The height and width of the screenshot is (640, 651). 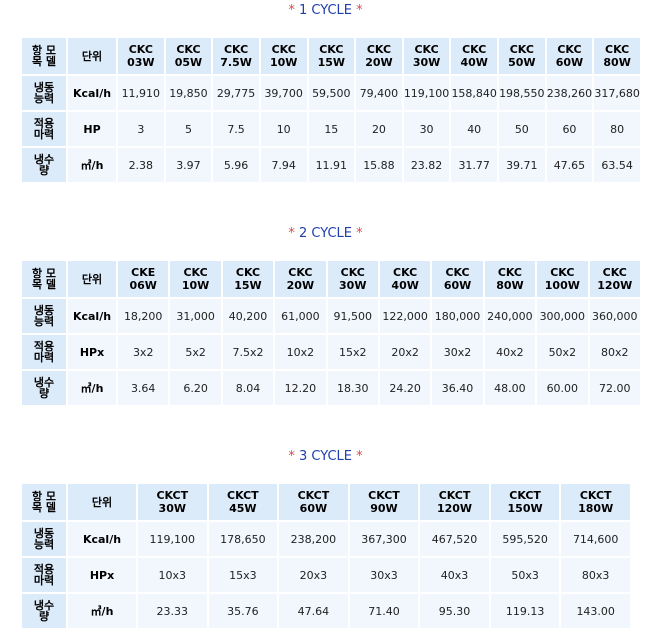 What do you see at coordinates (379, 56) in the screenshot?
I see `model-header: CKC 20W` at bounding box center [379, 56].